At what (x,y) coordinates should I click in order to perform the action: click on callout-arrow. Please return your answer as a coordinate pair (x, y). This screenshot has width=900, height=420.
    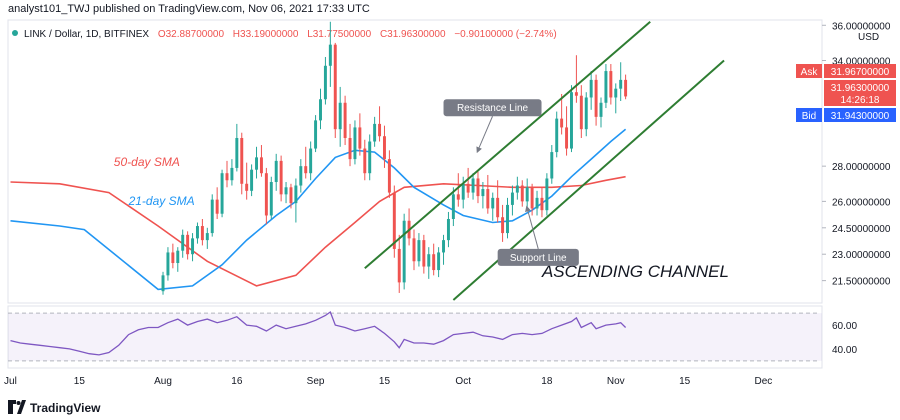
    Looking at the image, I should click on (484, 135).